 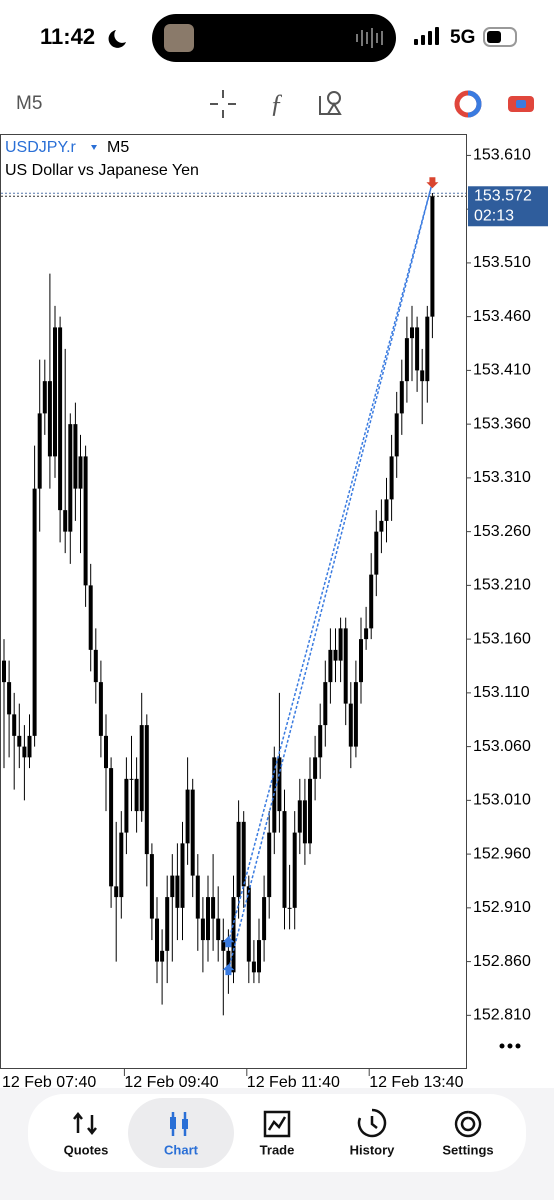 I want to click on chart-type-icon-inner, so click(x=521, y=104).